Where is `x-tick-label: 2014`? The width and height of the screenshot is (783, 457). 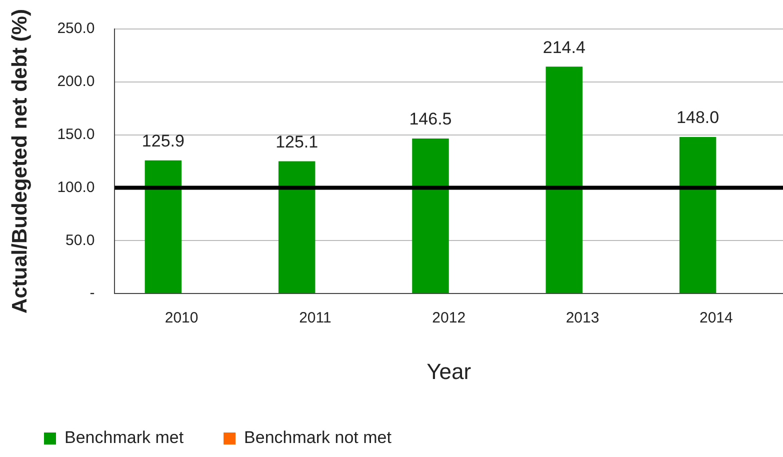 x-tick-label: 2014 is located at coordinates (716, 318).